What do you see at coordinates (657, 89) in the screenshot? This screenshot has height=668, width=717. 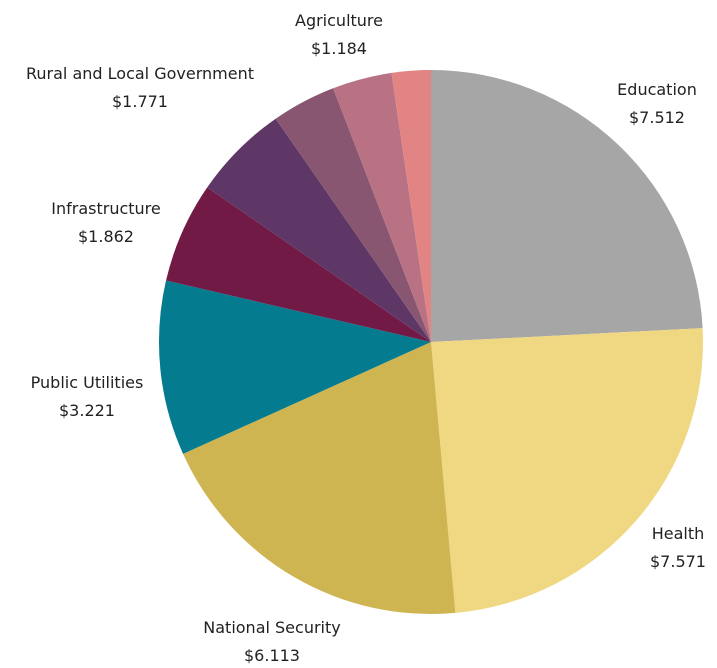 I see `slice-label-education: Education` at bounding box center [657, 89].